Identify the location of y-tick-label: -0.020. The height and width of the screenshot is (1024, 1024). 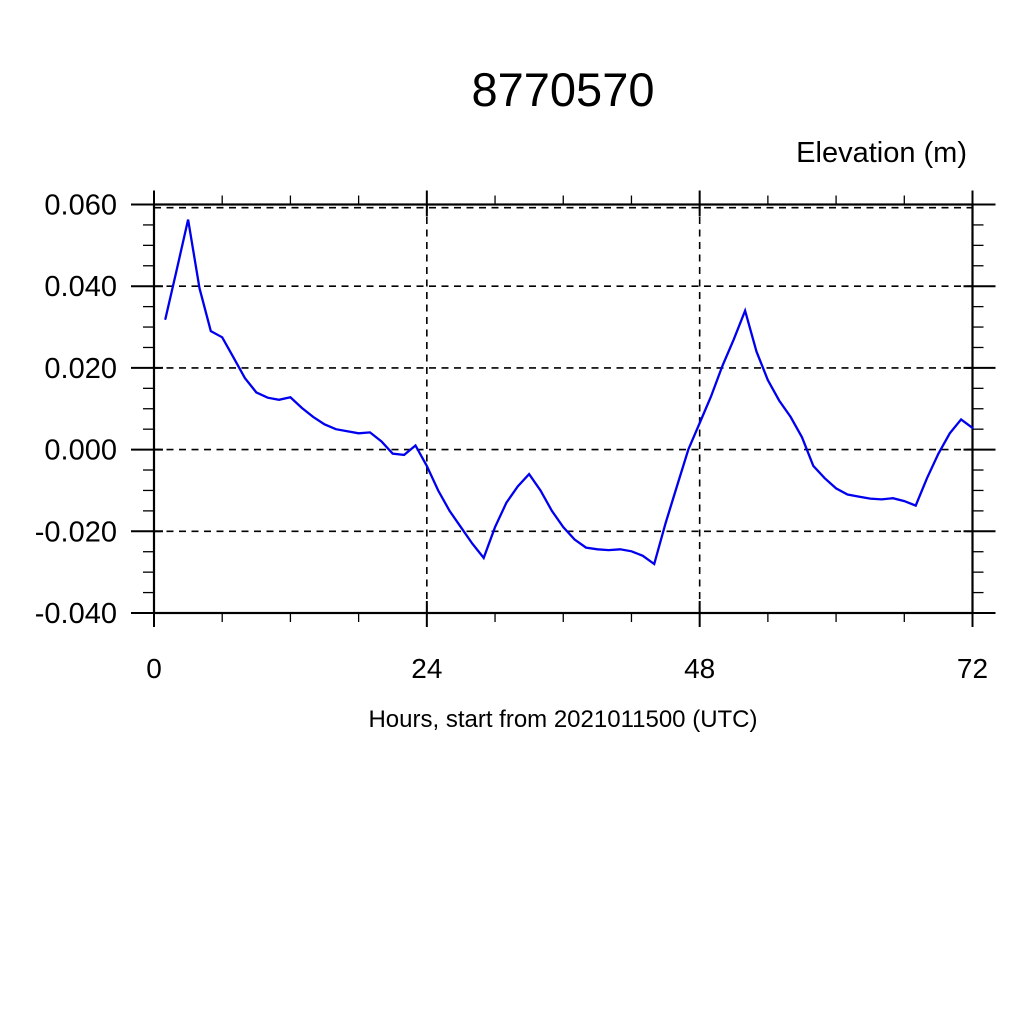
(76, 532).